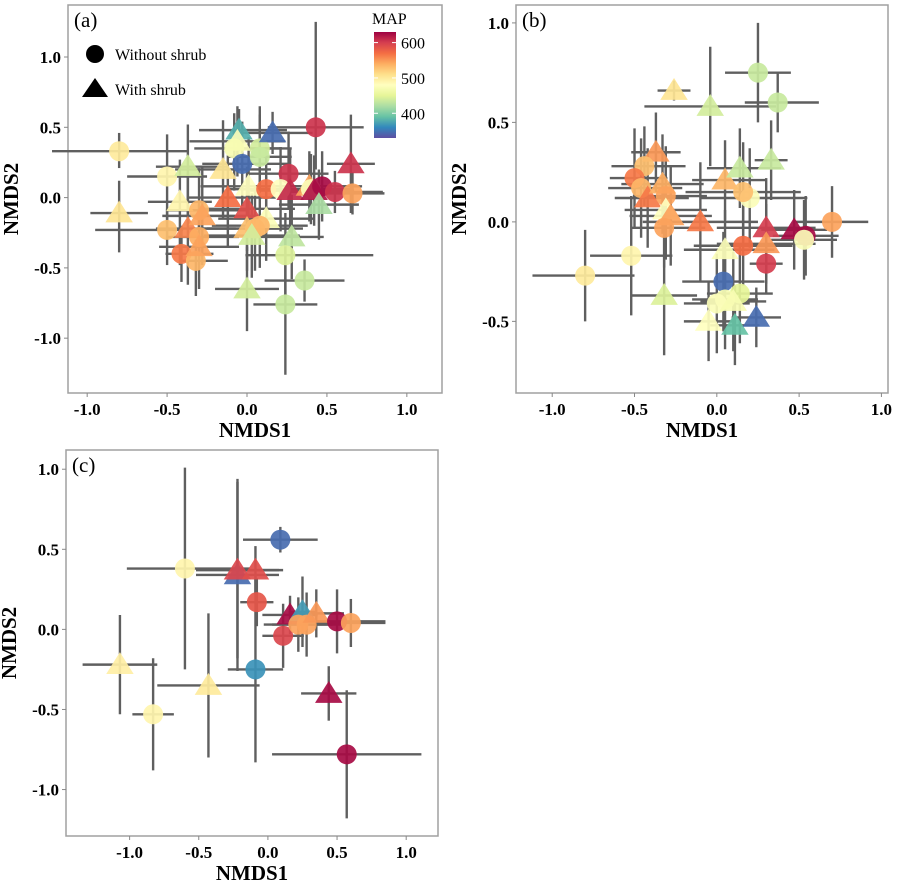 The image size is (900, 885). What do you see at coordinates (406, 852) in the screenshot?
I see `x-tick-label: 1.0` at bounding box center [406, 852].